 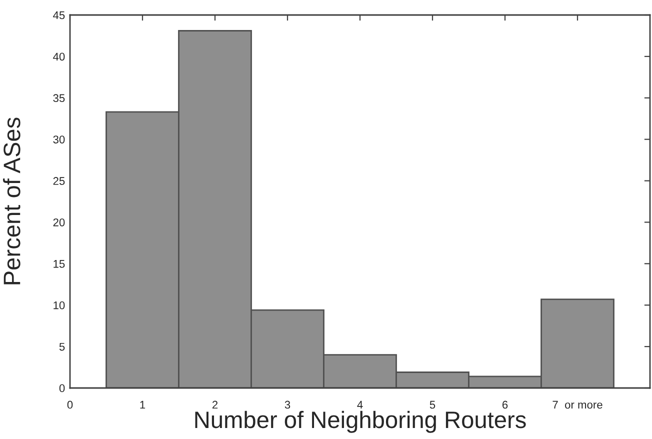 What do you see at coordinates (59, 264) in the screenshot?
I see `y-tick-label: 15` at bounding box center [59, 264].